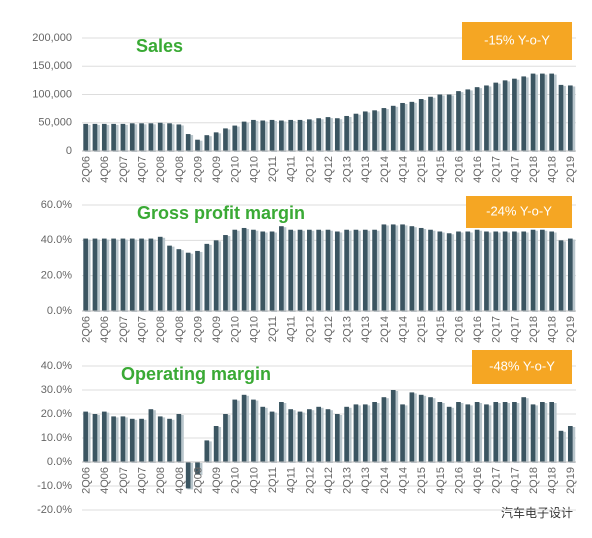  I want to click on y-tick-label: 20.0%, so click(56, 414).